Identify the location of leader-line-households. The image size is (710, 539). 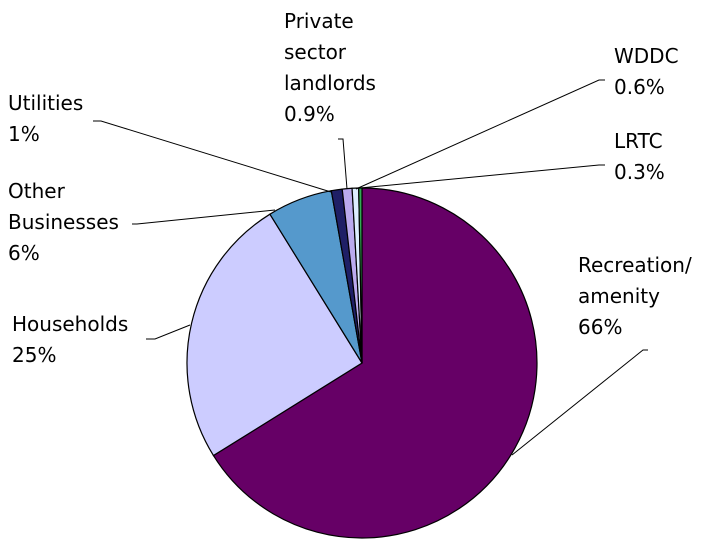
(168, 332).